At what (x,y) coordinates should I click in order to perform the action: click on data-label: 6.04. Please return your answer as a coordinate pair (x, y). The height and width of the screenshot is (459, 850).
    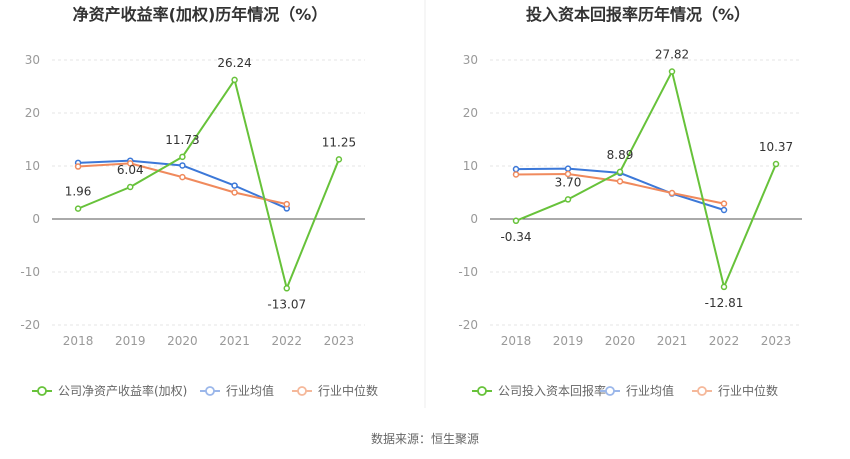
    Looking at the image, I should click on (130, 170).